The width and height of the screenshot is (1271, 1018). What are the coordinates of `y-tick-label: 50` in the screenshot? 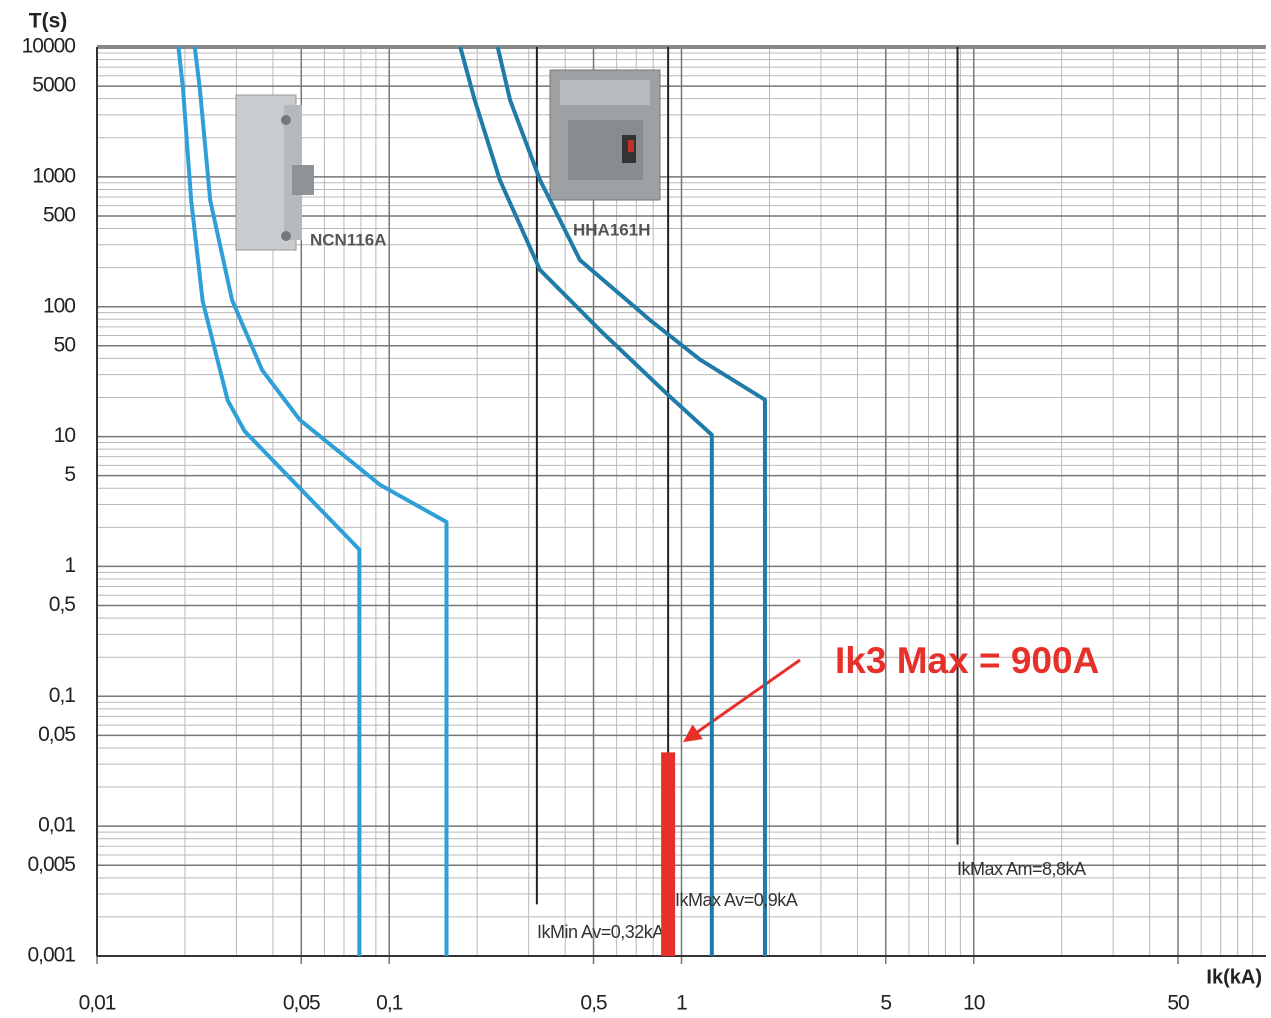 It's located at (65, 344).